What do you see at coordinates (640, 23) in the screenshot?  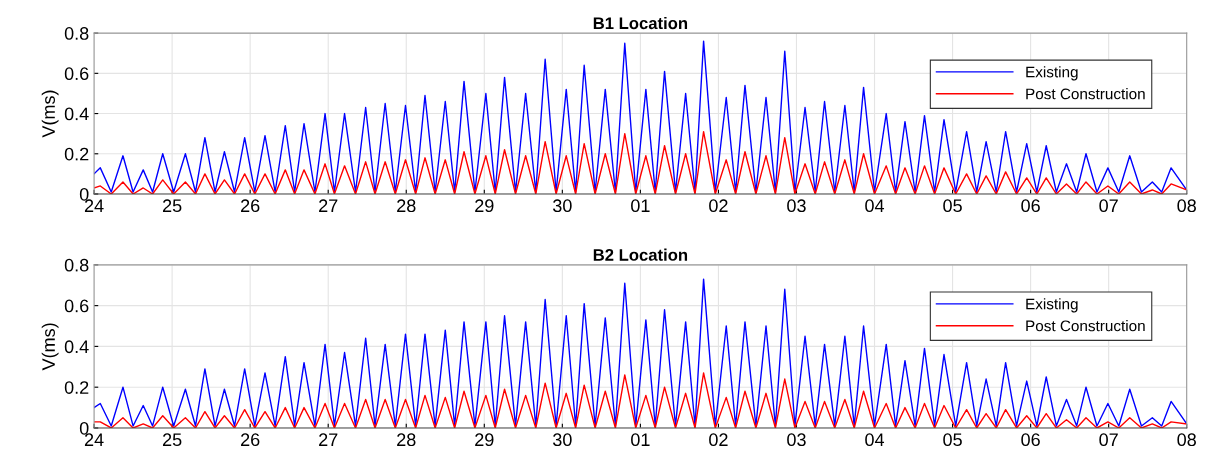 I see `chart-title: B1 Location` at bounding box center [640, 23].